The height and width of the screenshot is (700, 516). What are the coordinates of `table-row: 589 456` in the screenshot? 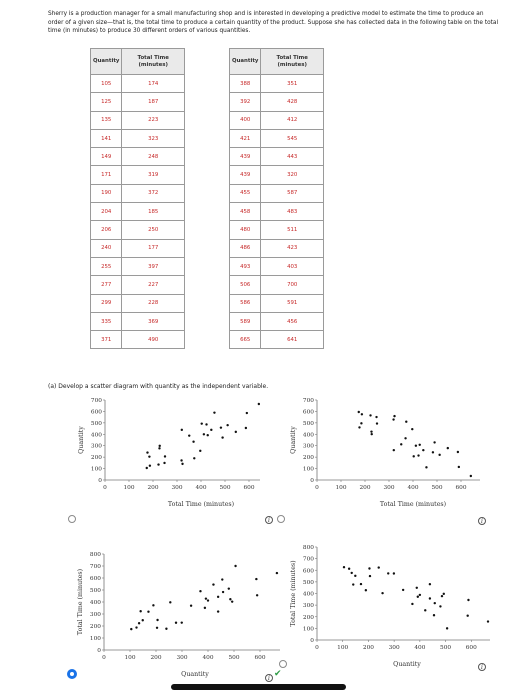 It's located at (277, 321).